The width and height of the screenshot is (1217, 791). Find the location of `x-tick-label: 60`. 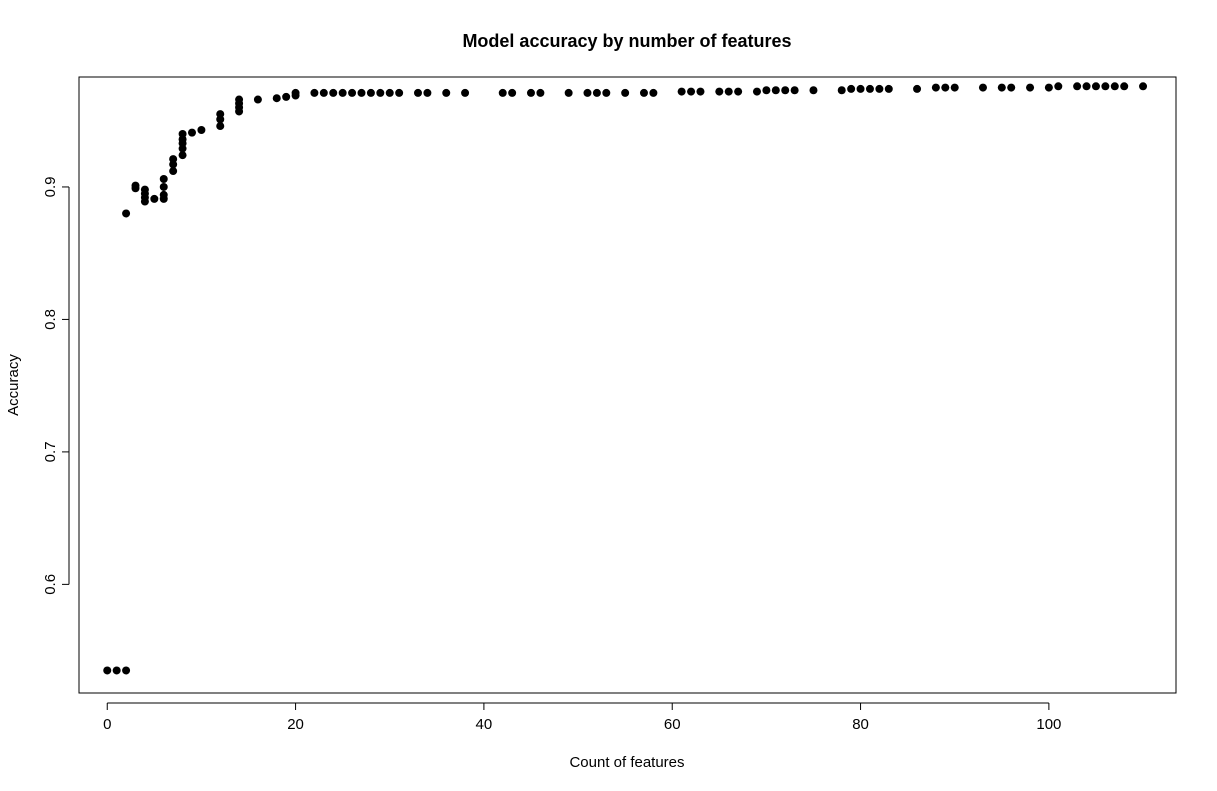

x-tick-label: 60 is located at coordinates (672, 724).